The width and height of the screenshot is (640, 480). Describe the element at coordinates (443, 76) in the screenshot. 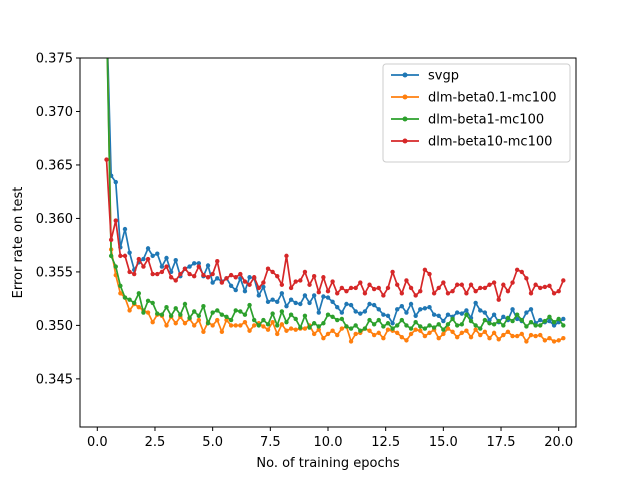

I see `legend-label: svgp` at that location.